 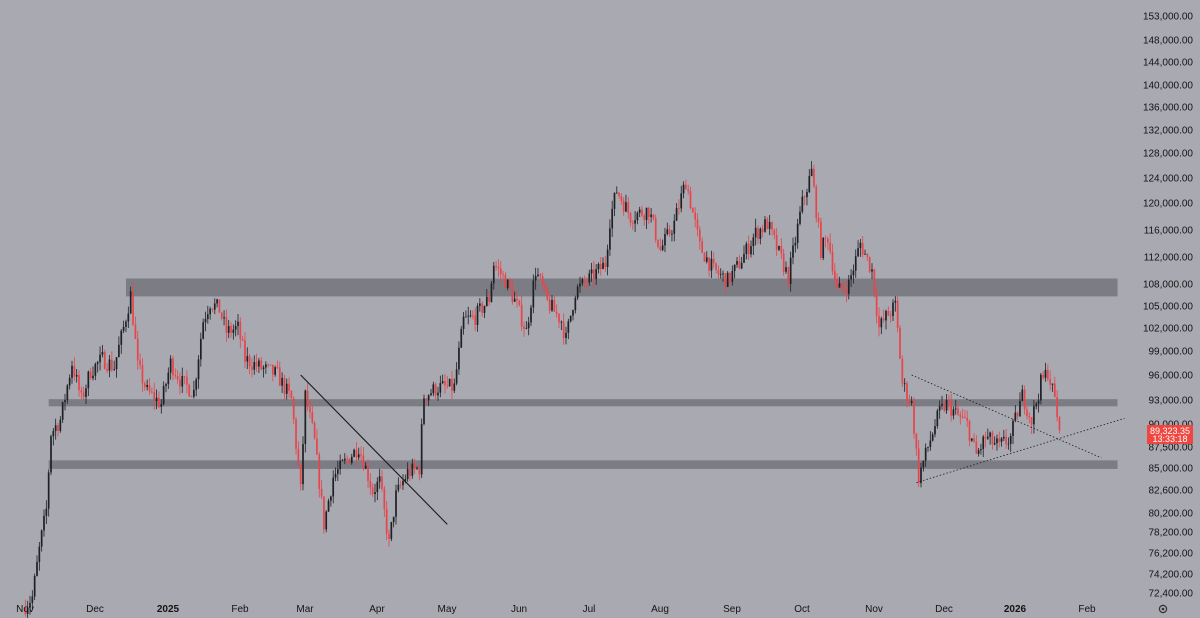 I want to click on gear-icon, so click(x=1163, y=609).